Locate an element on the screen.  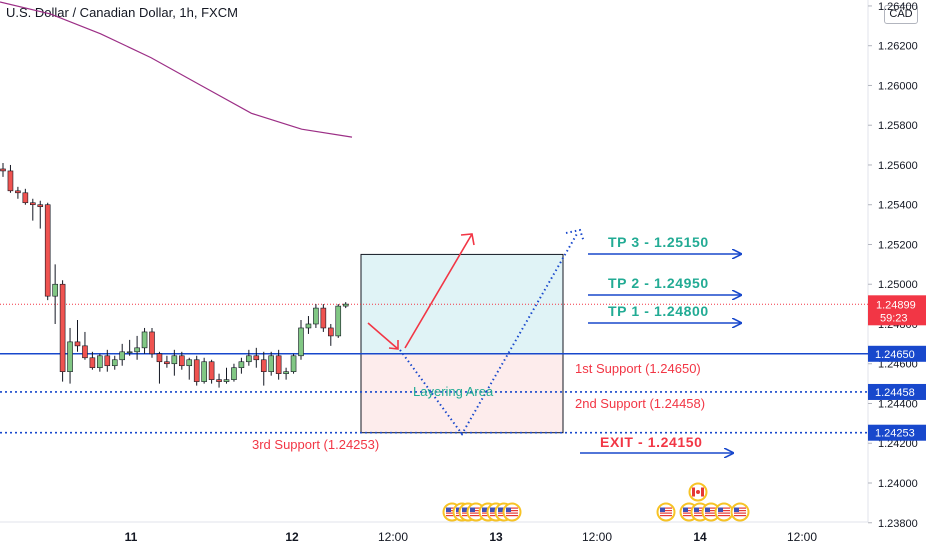
price-tick-label: 1.26400 is located at coordinates (898, 7).